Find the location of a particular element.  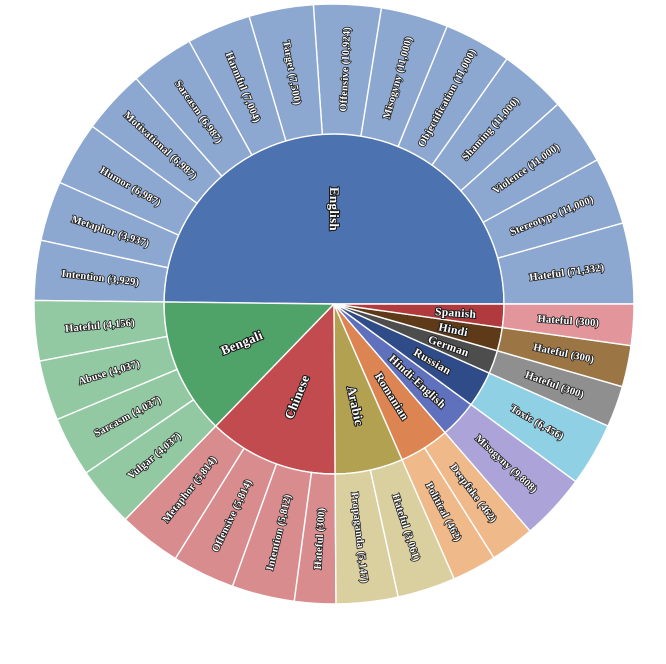

category-segment-spanish-hateful is located at coordinates (568, 325).